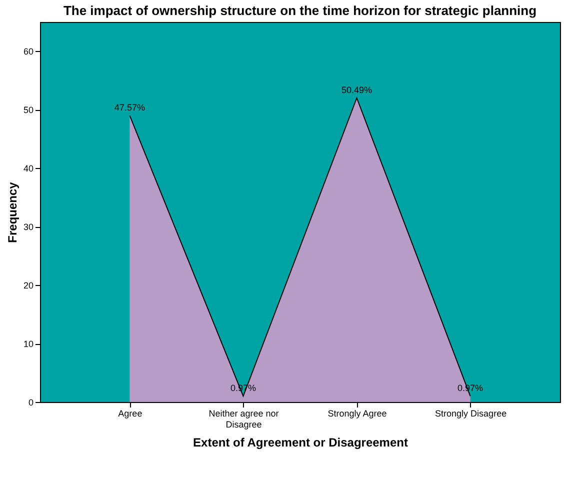 Image resolution: width=582 pixels, height=491 pixels. Describe the element at coordinates (28, 344) in the screenshot. I see `y-tick-label: 10` at that location.